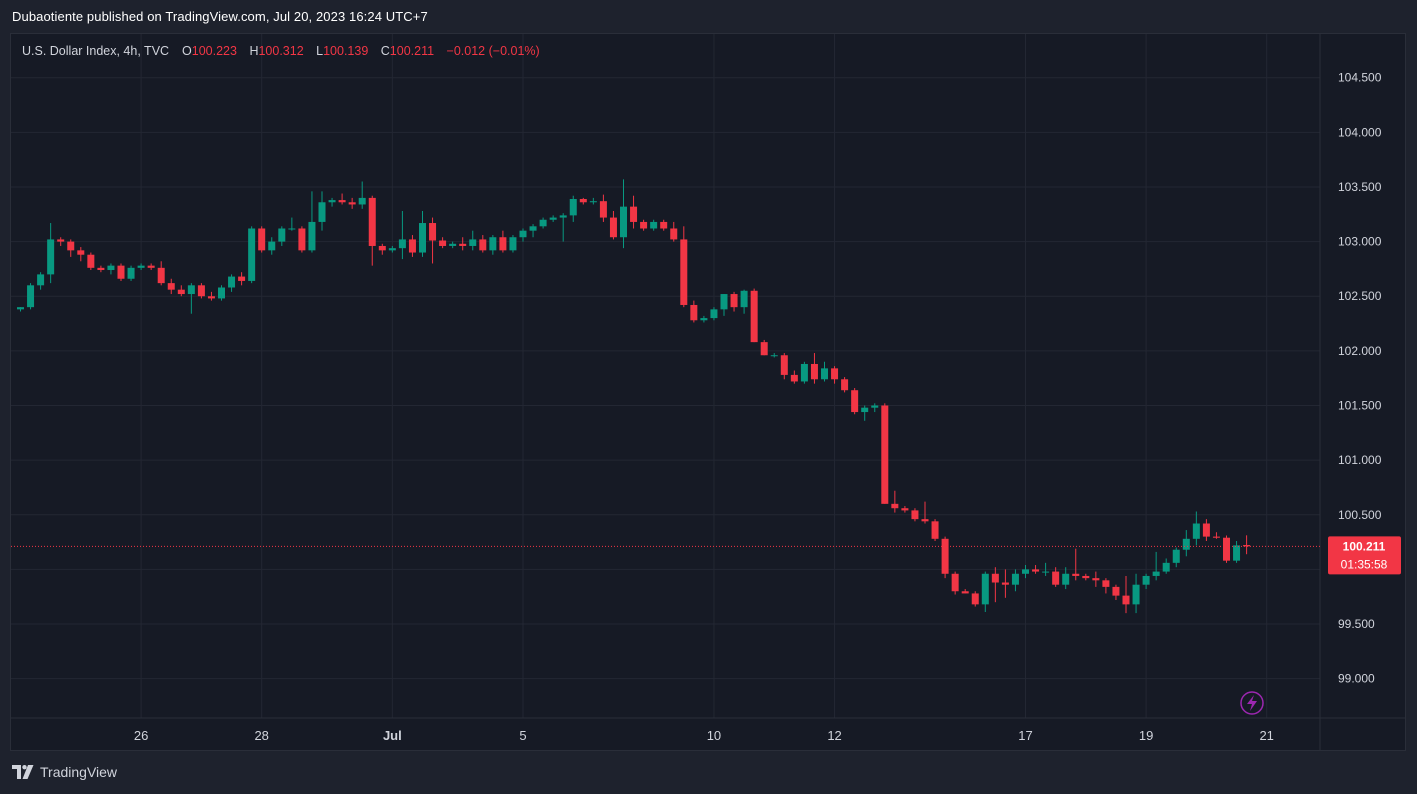 Image resolution: width=1417 pixels, height=794 pixels. What do you see at coordinates (96, 51) in the screenshot?
I see `symbol-label: U.S. Dollar Index, 4h, TVC` at bounding box center [96, 51].